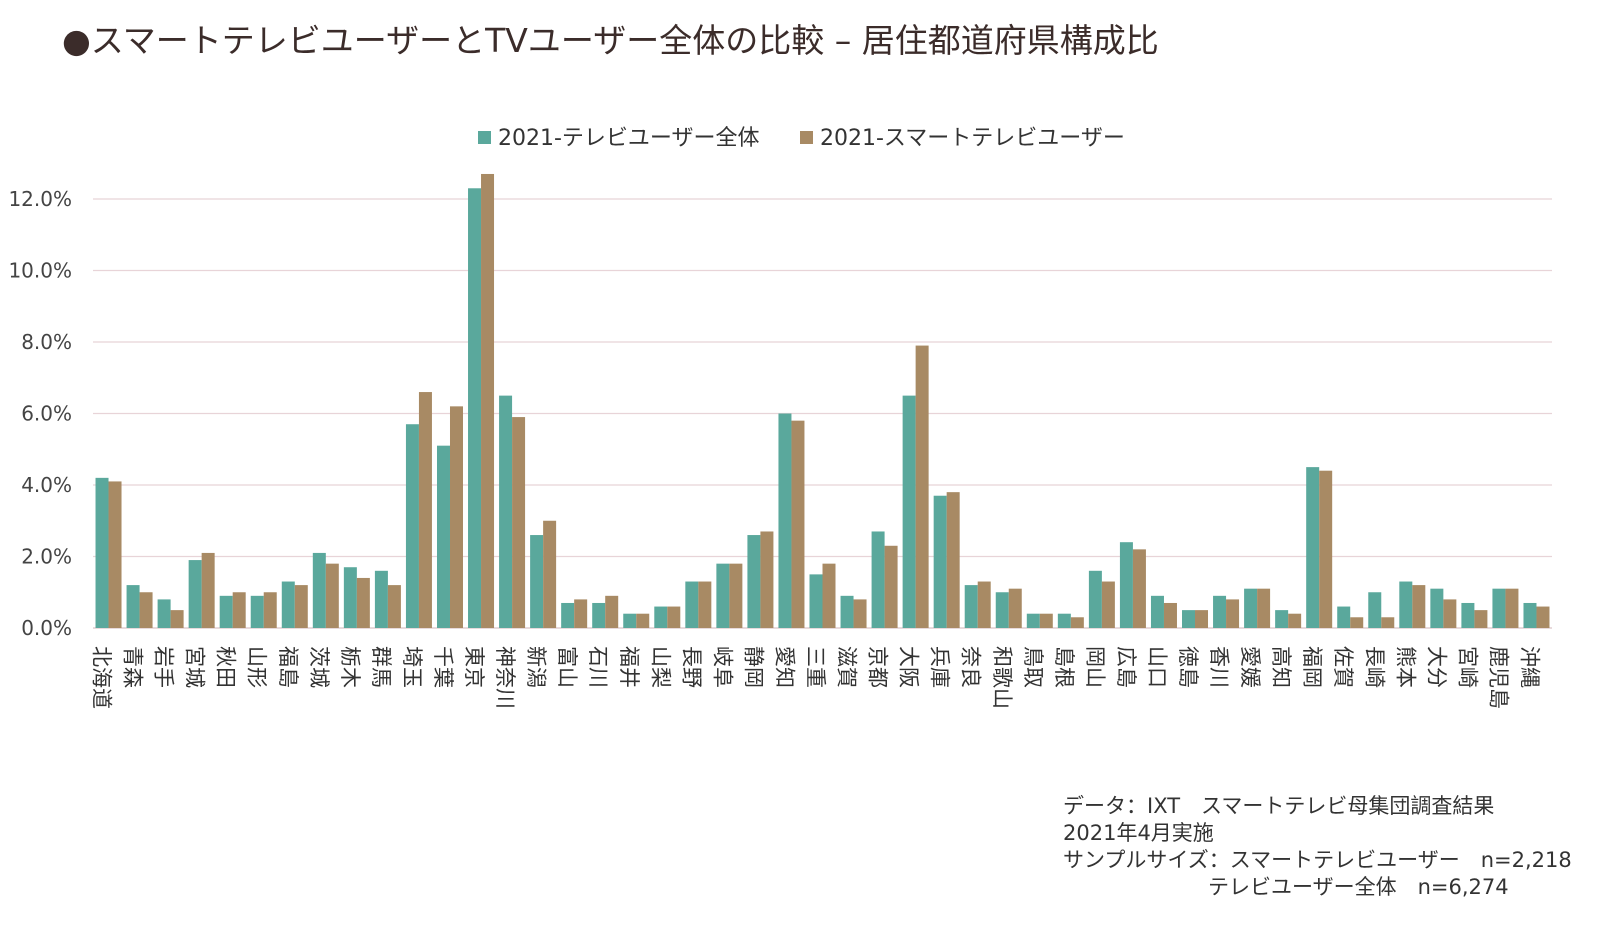 The width and height of the screenshot is (1602, 936). Describe the element at coordinates (816, 667) in the screenshot. I see `x-category-label: 三重` at that location.